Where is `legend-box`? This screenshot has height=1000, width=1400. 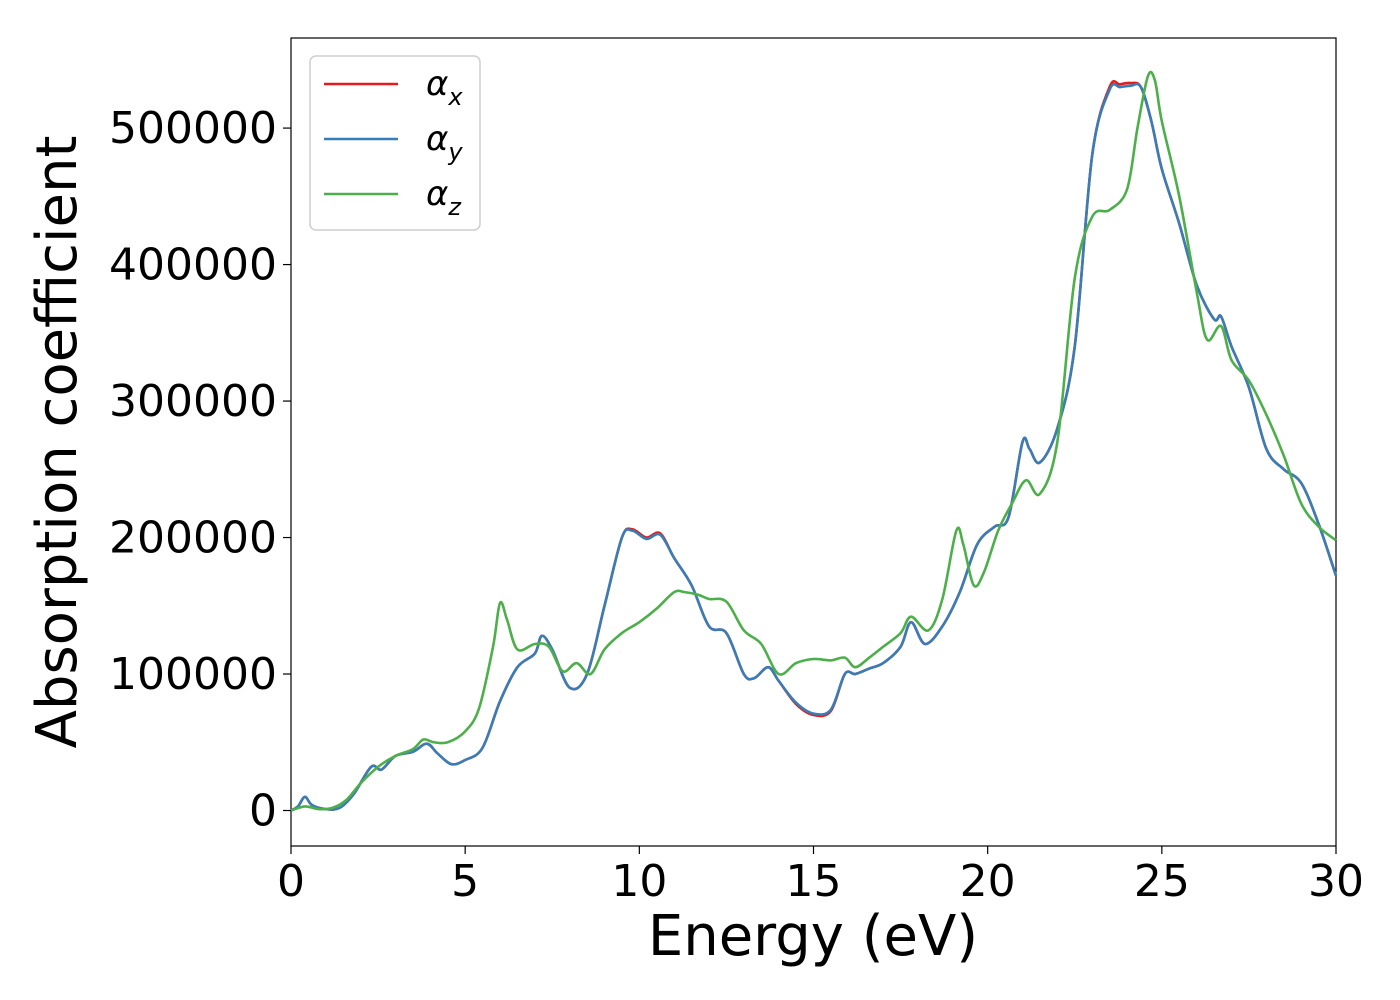
legend-box is located at coordinates (395, 143).